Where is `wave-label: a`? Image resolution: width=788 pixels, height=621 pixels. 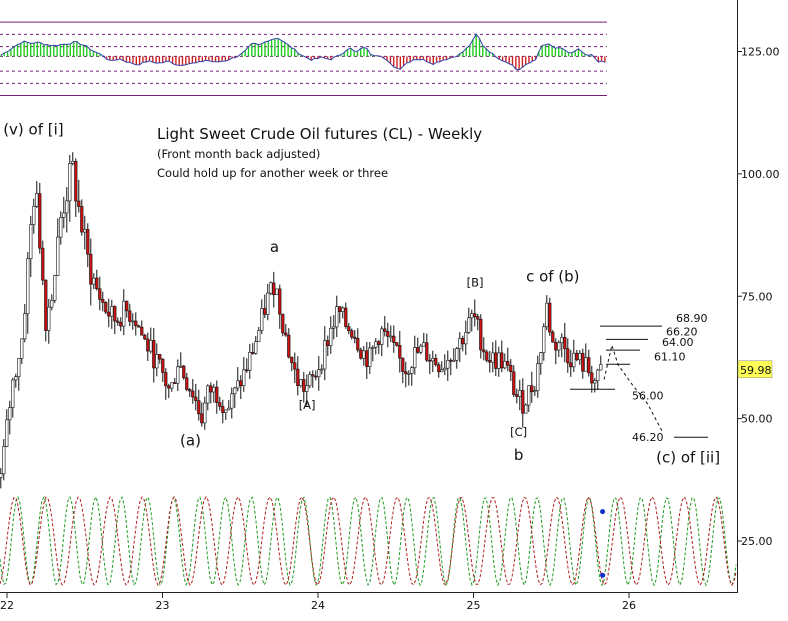
wave-label: a is located at coordinates (274, 247).